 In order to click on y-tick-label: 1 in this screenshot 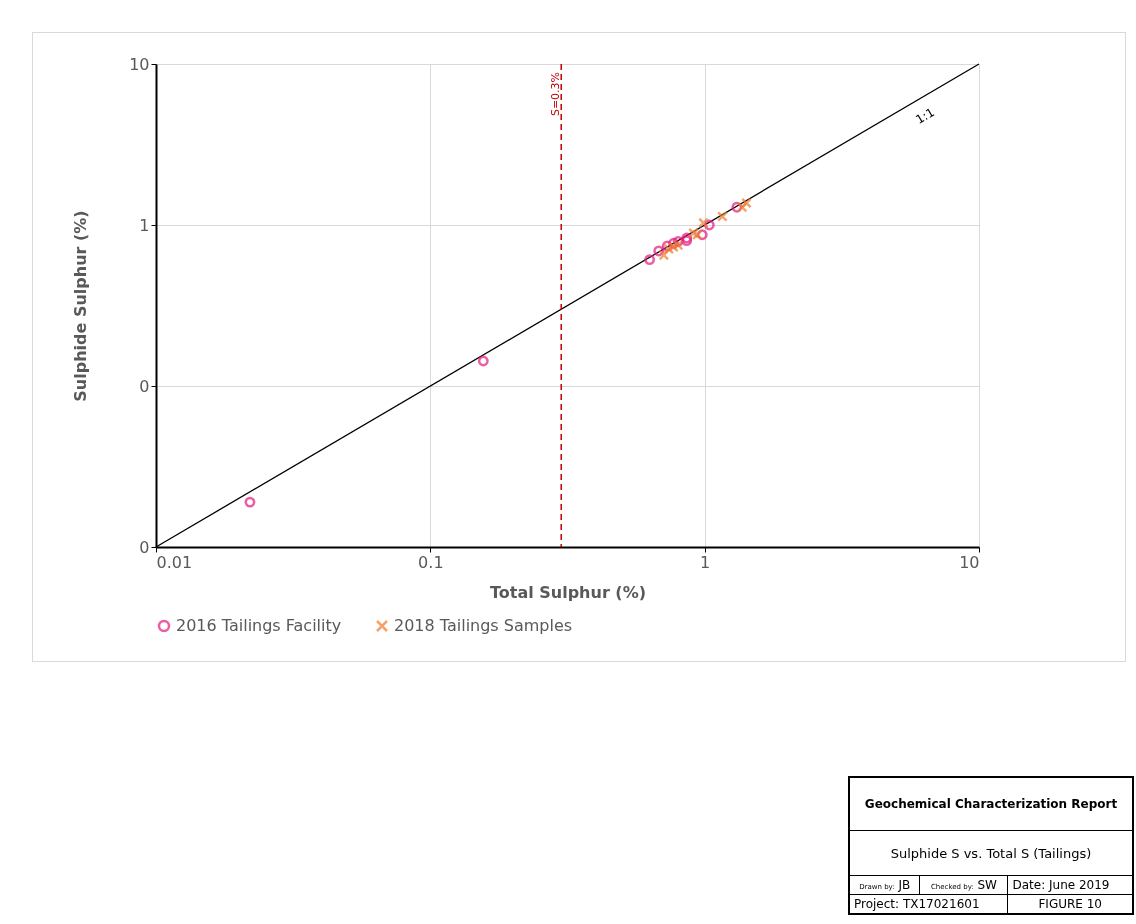, I will do `click(144, 225)`.